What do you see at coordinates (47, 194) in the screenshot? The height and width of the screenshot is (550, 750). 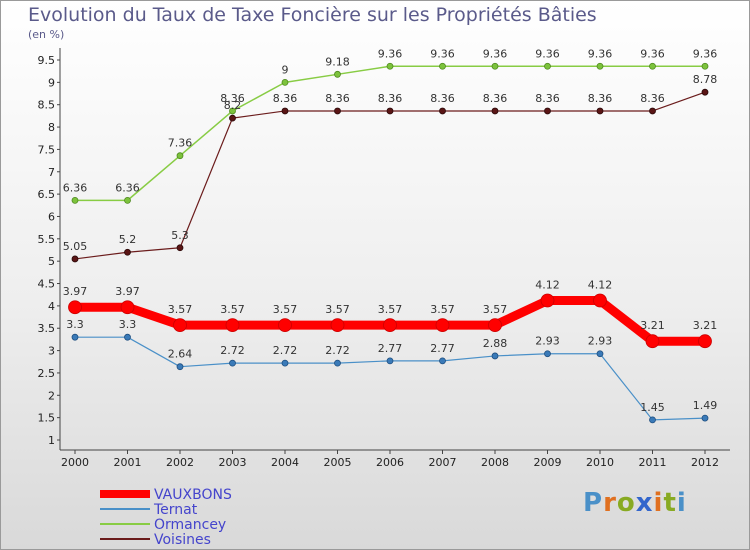 I see `y-tick-label: 6.5` at bounding box center [47, 194].